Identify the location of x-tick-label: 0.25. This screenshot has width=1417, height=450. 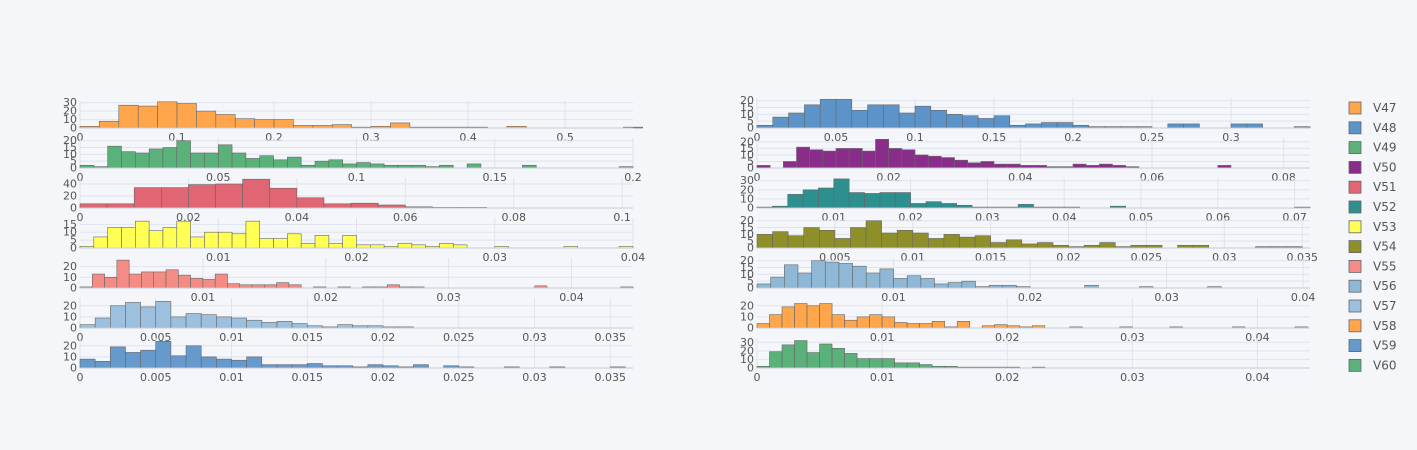
(1152, 137).